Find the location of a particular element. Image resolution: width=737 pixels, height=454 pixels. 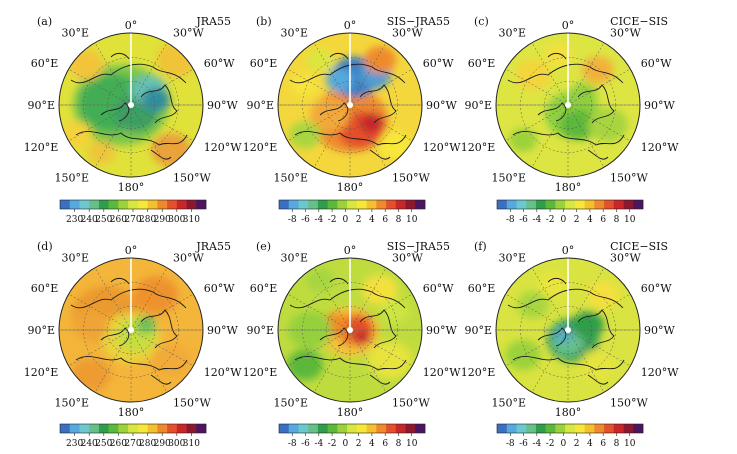

panel-label: (c) is located at coordinates (481, 21).